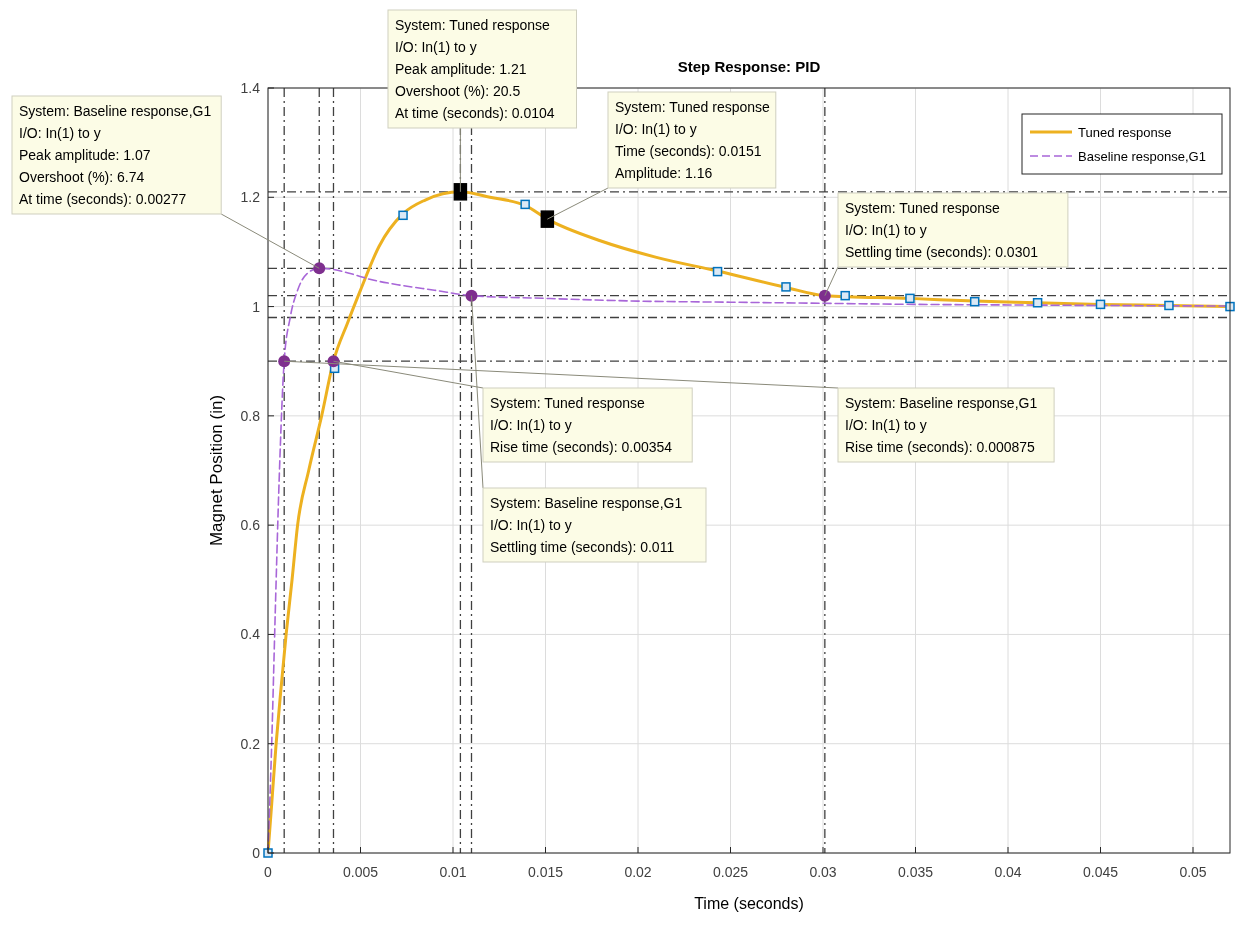  Describe the element at coordinates (545, 872) in the screenshot. I see `x-tick-label: 0.015` at that location.